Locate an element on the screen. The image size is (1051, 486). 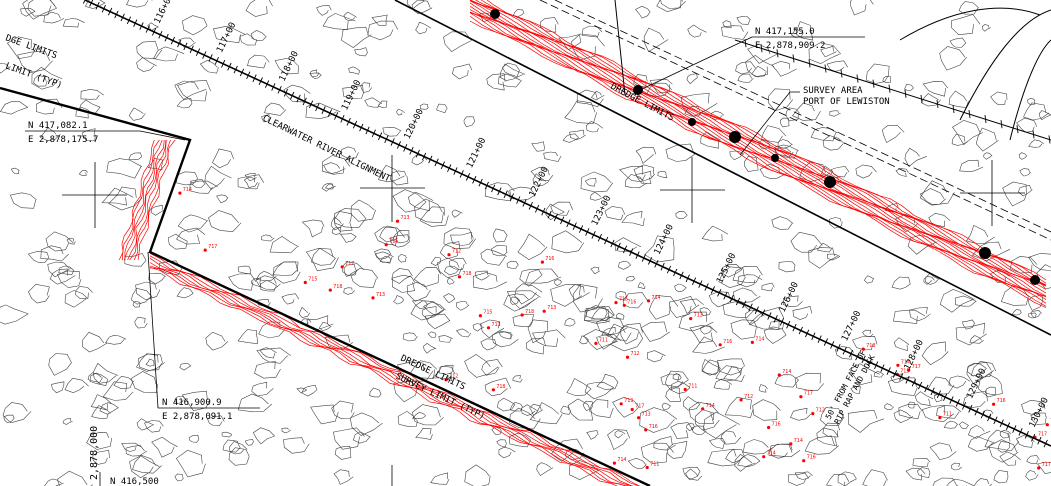
railway-line is located at coordinates (892, 90).